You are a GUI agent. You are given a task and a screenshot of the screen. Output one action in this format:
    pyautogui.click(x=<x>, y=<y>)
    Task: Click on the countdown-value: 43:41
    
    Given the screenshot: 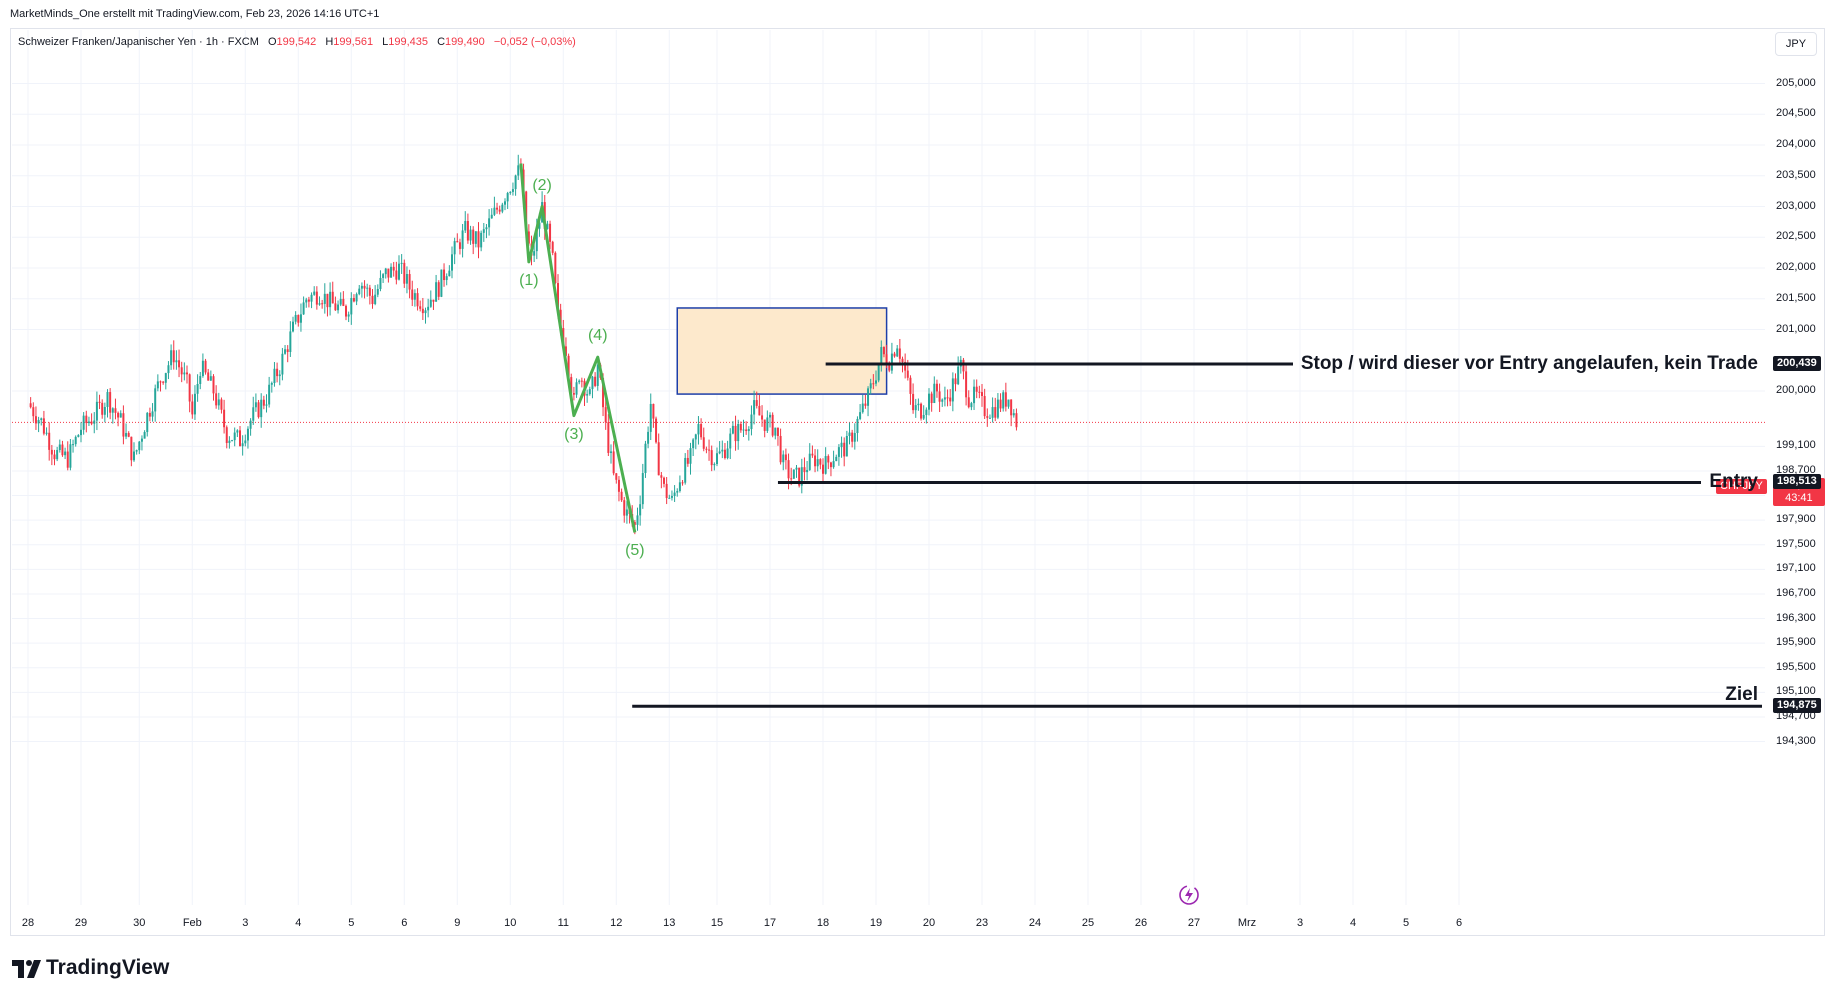 What is the action you would take?
    pyautogui.click(x=1799, y=498)
    